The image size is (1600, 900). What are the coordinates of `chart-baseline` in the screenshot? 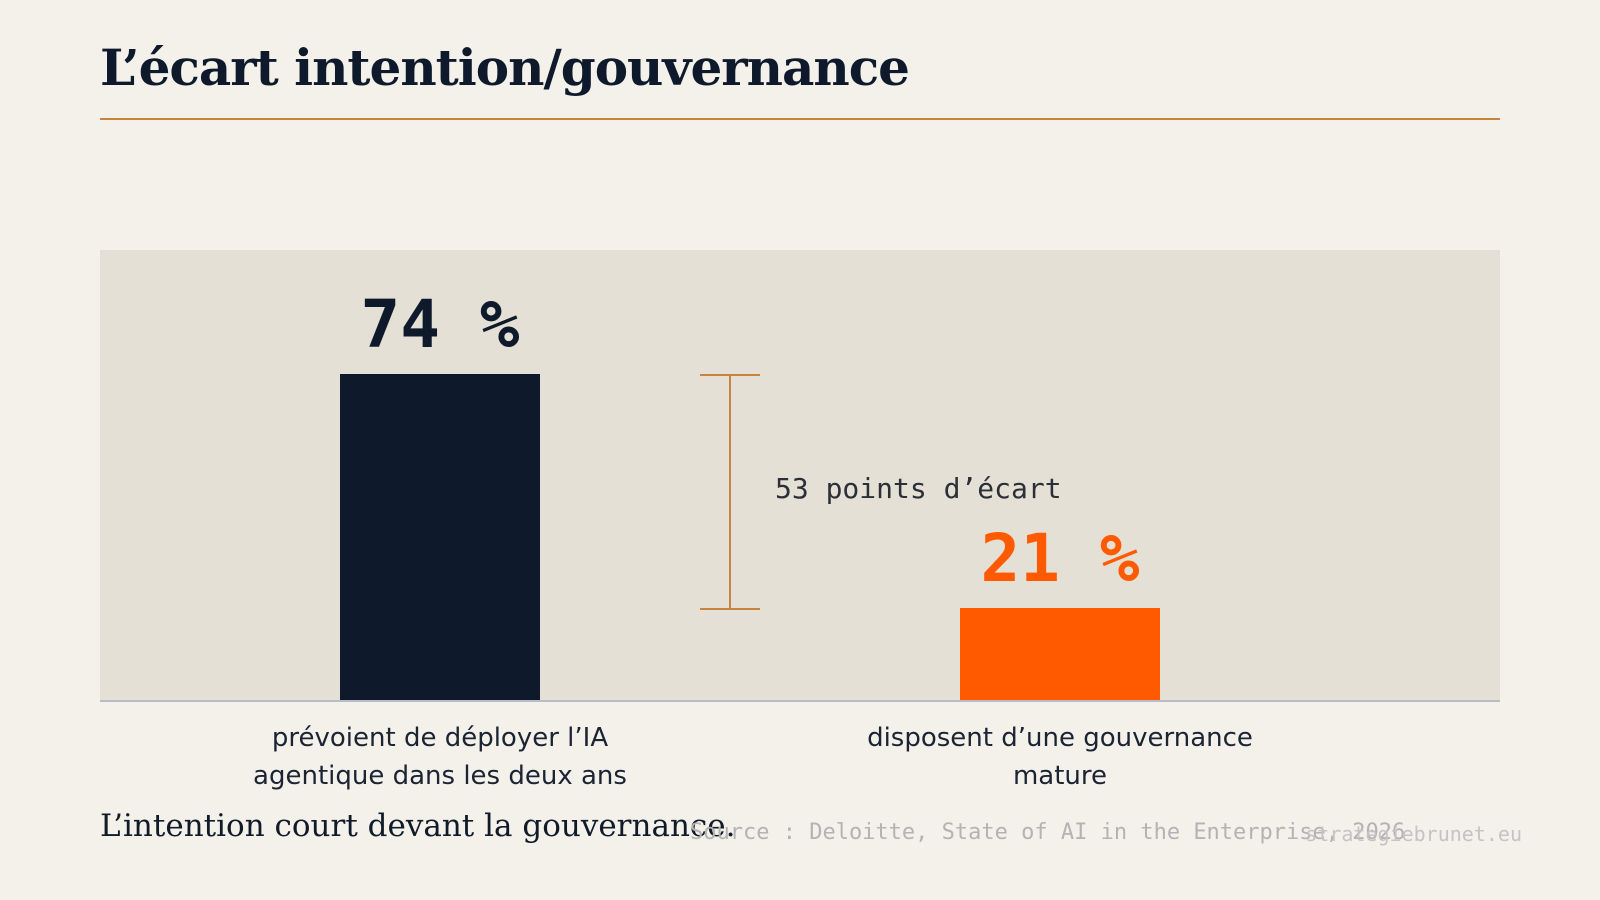 It's located at (800, 701).